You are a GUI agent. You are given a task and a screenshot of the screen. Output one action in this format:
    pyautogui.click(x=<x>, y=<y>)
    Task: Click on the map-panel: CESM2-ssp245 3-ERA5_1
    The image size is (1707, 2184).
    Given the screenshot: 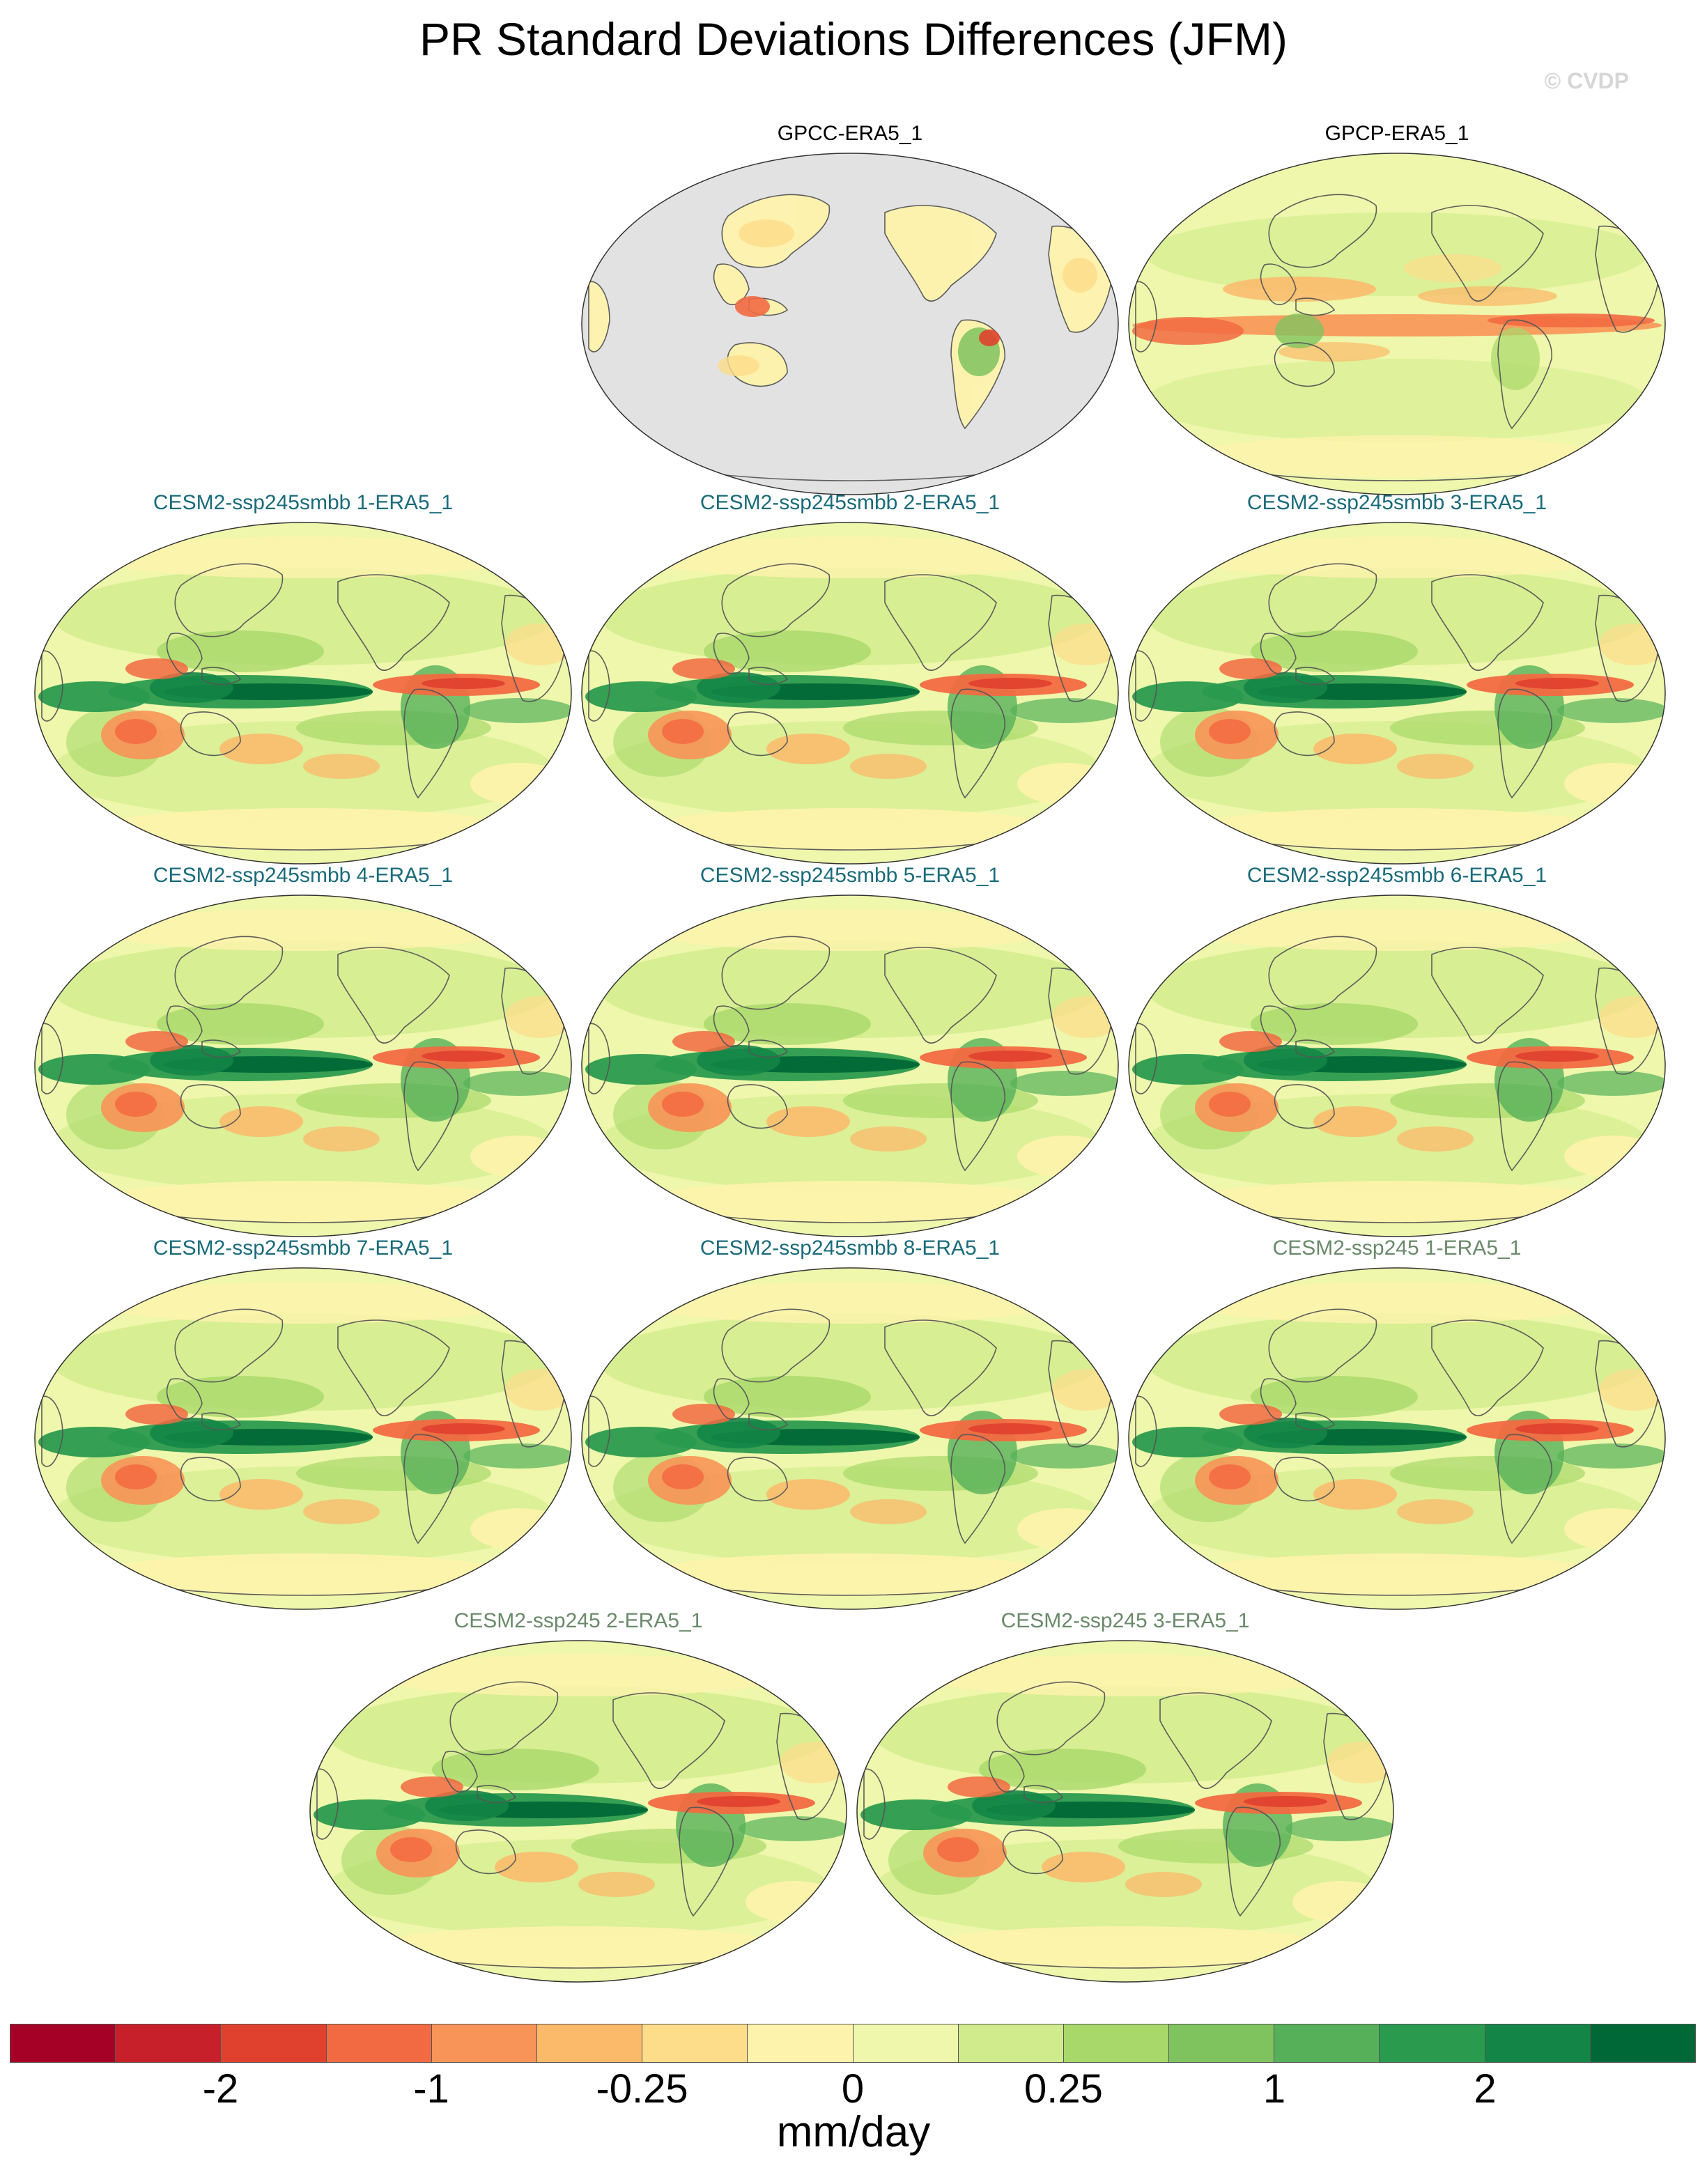 What is the action you would take?
    pyautogui.click(x=1126, y=1804)
    